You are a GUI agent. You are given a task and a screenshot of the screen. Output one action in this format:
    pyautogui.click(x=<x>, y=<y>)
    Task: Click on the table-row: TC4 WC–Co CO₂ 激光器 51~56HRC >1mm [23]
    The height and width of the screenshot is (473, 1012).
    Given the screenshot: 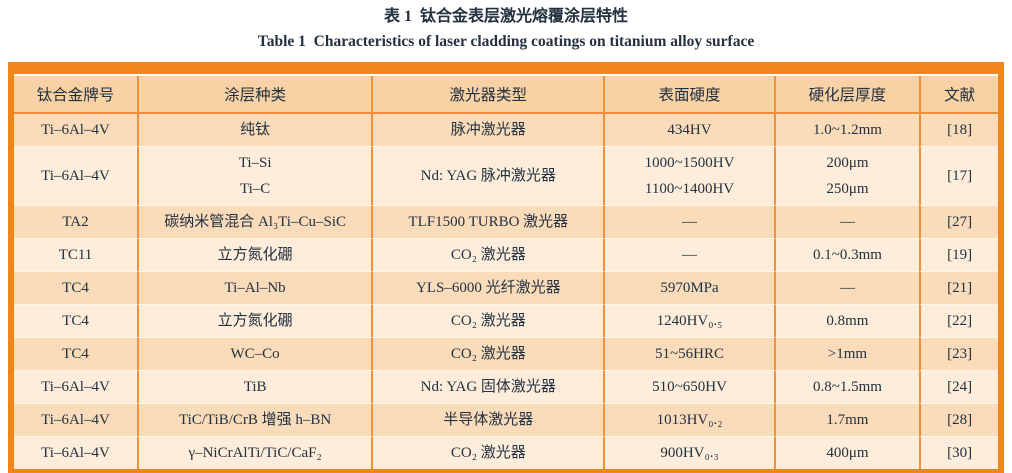 What is the action you would take?
    pyautogui.click(x=506, y=353)
    